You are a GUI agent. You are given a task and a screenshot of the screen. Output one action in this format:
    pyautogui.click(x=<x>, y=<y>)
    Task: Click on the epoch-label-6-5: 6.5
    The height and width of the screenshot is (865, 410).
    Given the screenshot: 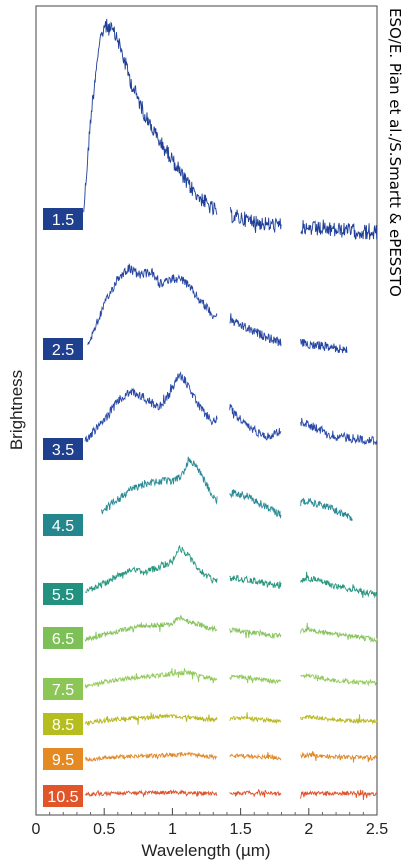 What is the action you would take?
    pyautogui.click(x=63, y=638)
    